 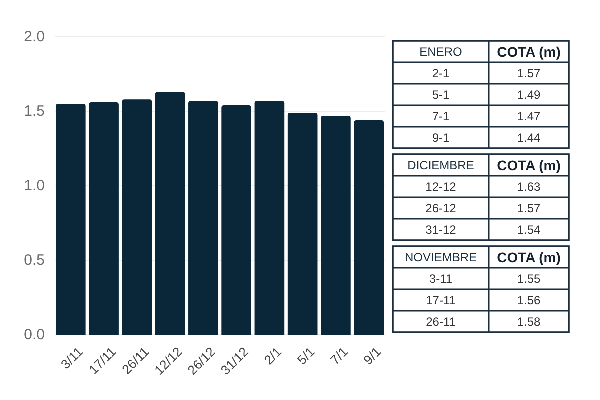 What do you see at coordinates (441, 137) in the screenshot?
I see `category-label: 9-1` at bounding box center [441, 137].